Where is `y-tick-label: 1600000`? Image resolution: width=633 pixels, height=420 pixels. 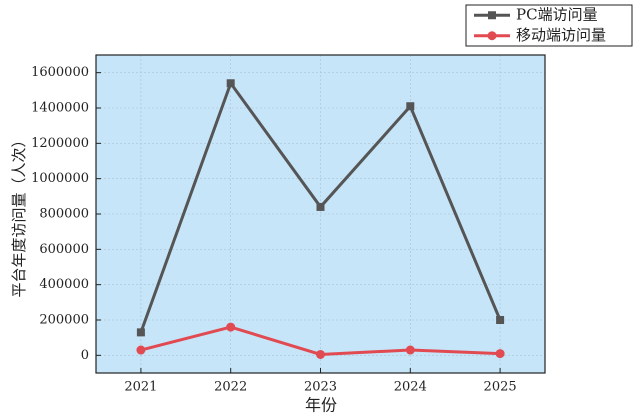
y-tick-label: 1600000 is located at coordinates (60, 72).